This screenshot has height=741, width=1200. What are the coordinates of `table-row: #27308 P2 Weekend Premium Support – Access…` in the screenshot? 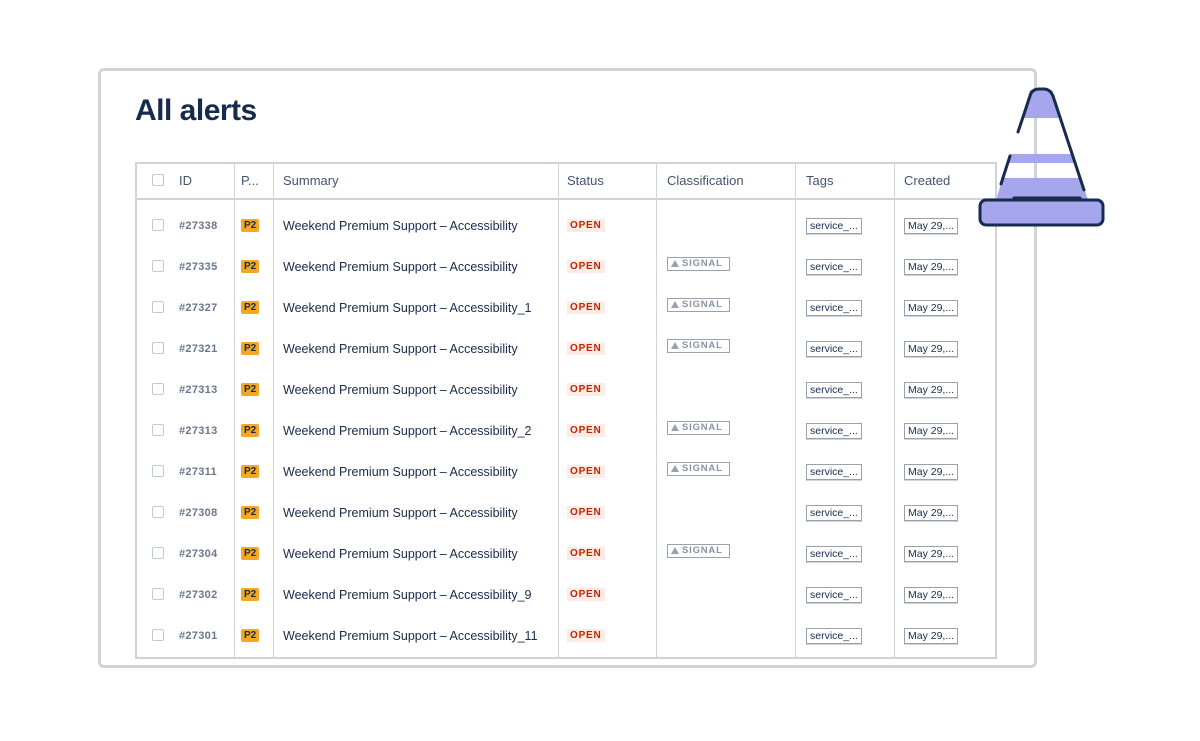 It's located at (566, 512).